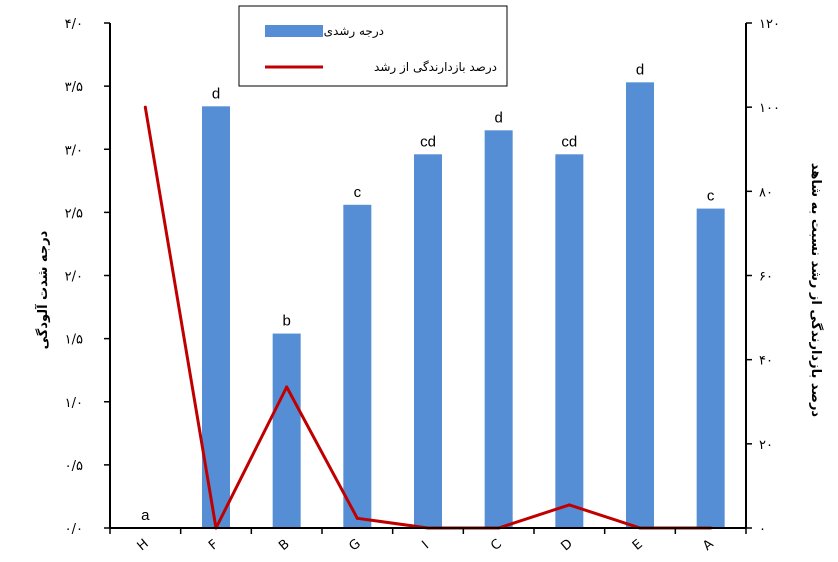 This screenshot has width=838, height=562. Describe the element at coordinates (766, 361) in the screenshot. I see `right-tick-label: ۴۰` at that location.